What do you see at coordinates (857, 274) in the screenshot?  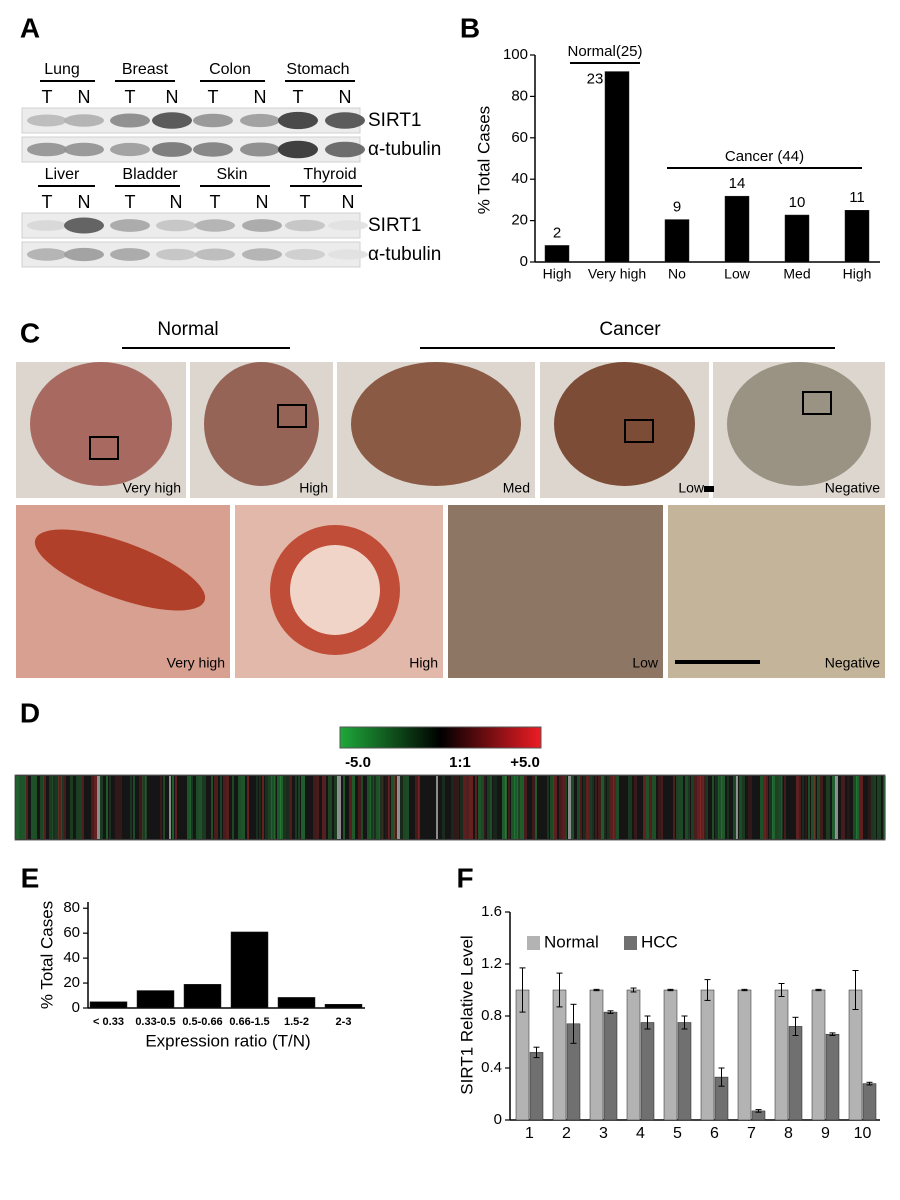 I see `label: High` at bounding box center [857, 274].